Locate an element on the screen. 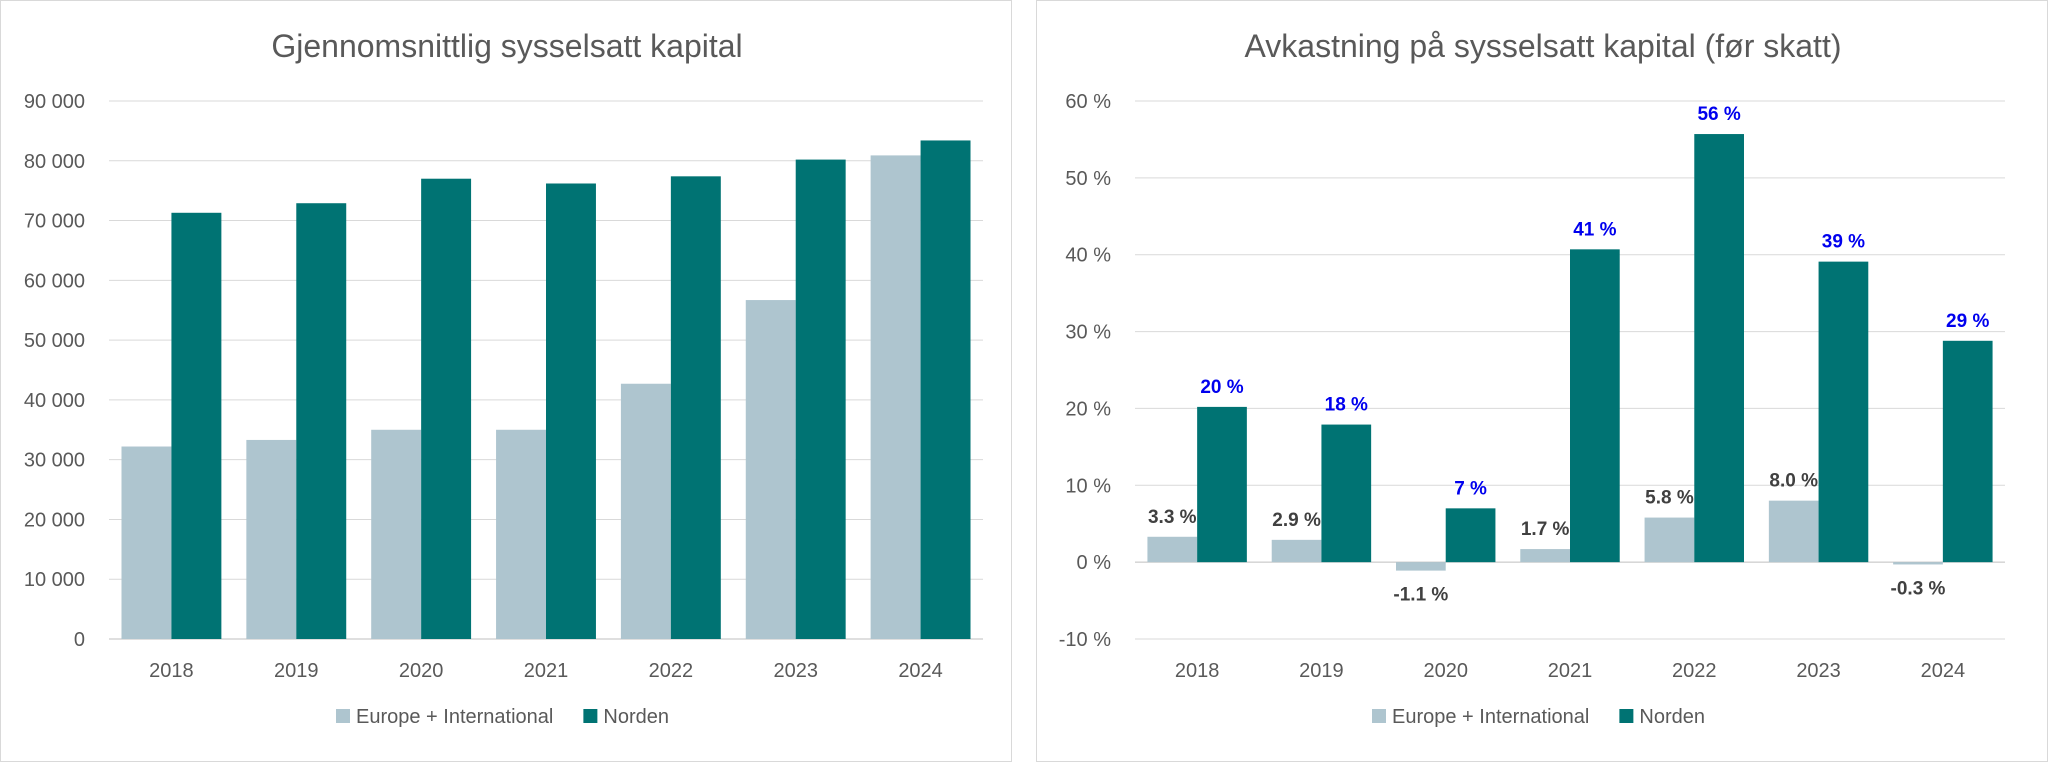 The height and width of the screenshot is (764, 2048). data-label-norden: 41 % is located at coordinates (1594, 229).